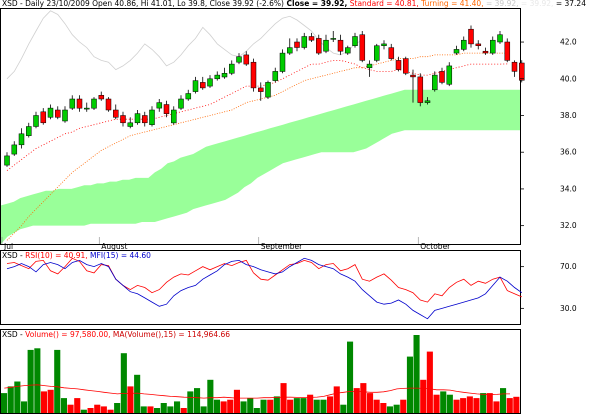 This screenshot has width=600, height=416. I want to click on x-tick-label: September, so click(282, 246).